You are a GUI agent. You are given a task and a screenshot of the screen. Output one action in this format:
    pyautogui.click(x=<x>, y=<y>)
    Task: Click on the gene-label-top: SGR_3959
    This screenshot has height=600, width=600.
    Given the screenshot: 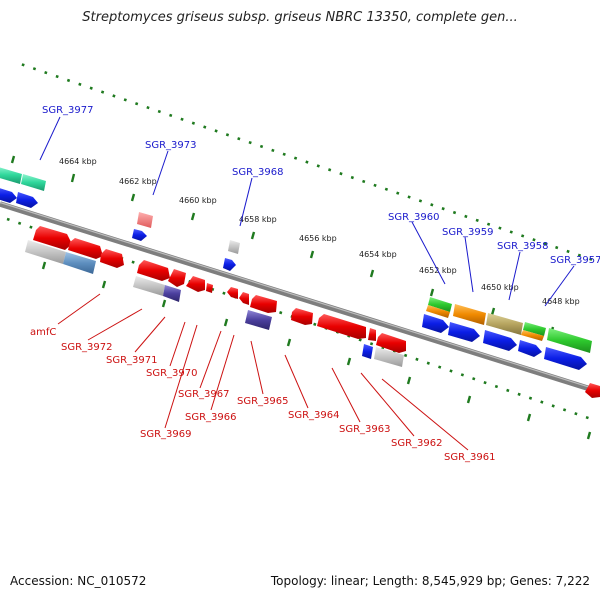 What is the action you would take?
    pyautogui.click(x=468, y=232)
    